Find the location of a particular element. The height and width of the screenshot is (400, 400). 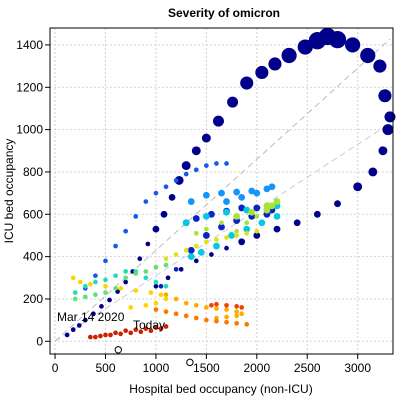

y-tick-label: 600 is located at coordinates (33, 214).